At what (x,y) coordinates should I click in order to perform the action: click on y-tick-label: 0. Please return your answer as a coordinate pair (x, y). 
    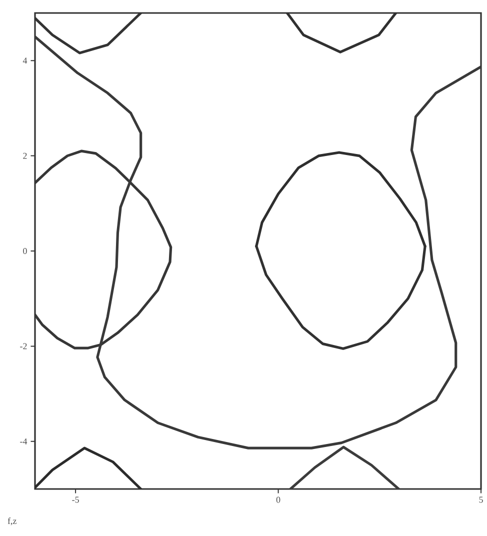
    Looking at the image, I should click on (25, 251).